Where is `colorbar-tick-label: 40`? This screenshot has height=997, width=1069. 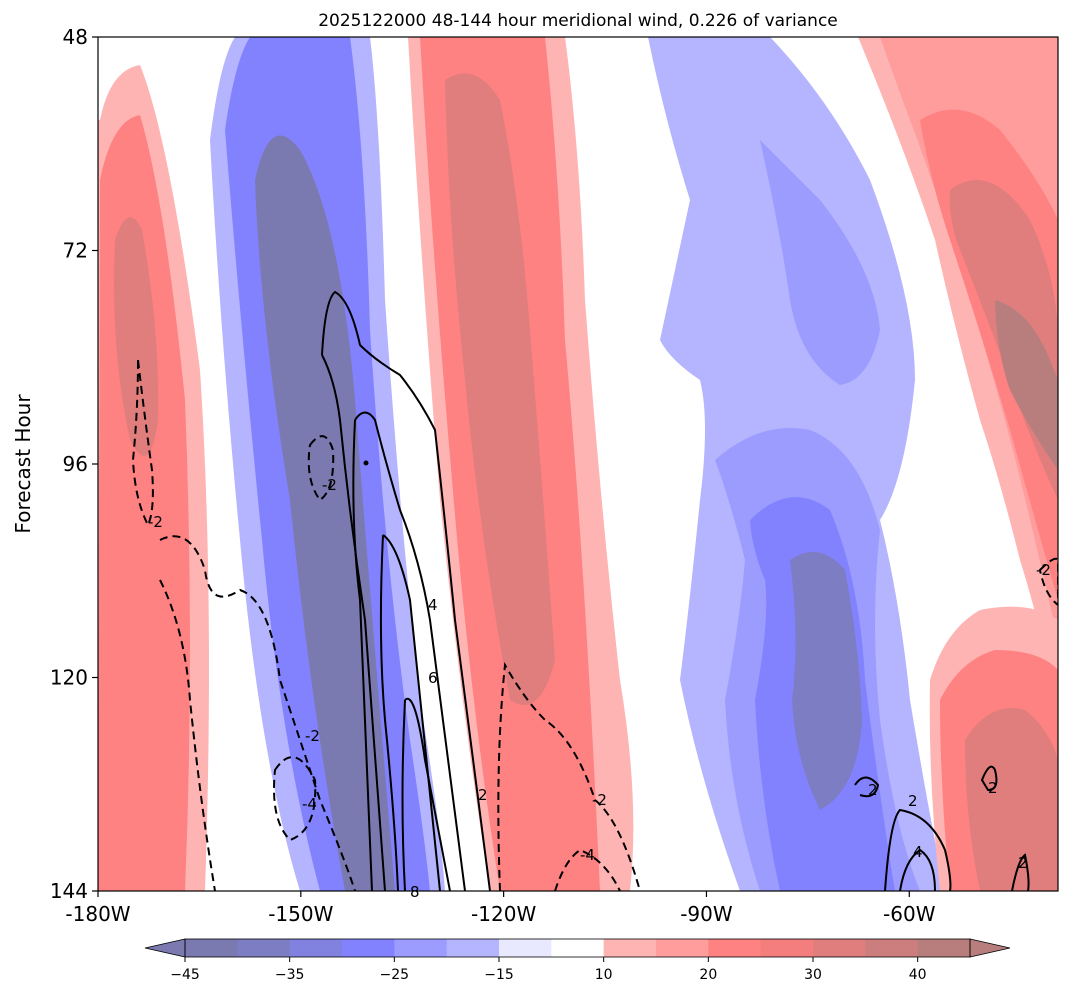
colorbar-tick-label: 40 is located at coordinates (918, 975).